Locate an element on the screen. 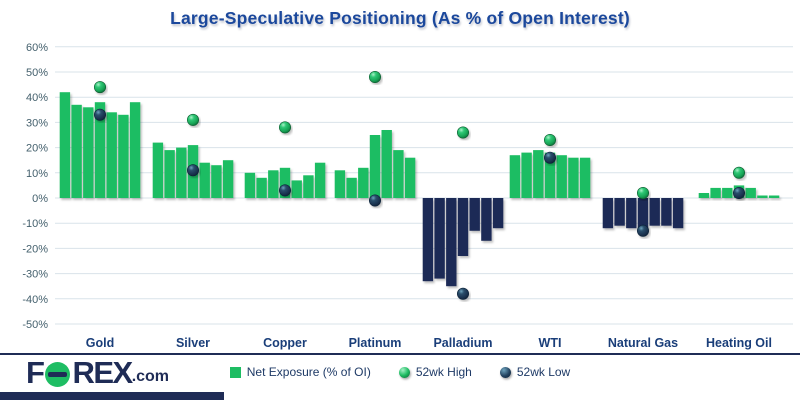 The height and width of the screenshot is (400, 800). bar-group-wti is located at coordinates (550, 174).